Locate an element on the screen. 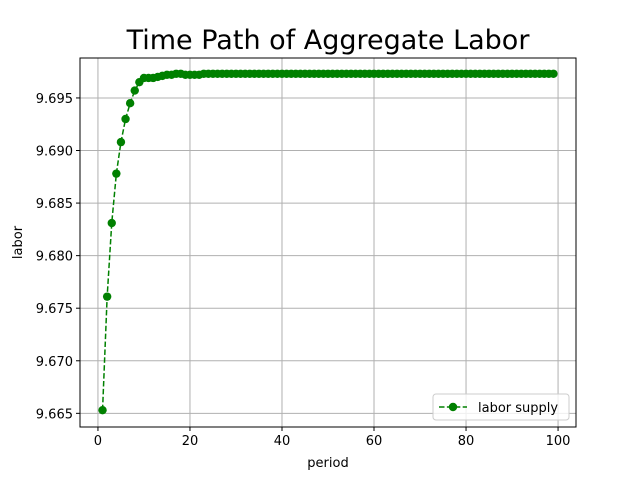  y-tick-label: 9.680 is located at coordinates (54, 257).